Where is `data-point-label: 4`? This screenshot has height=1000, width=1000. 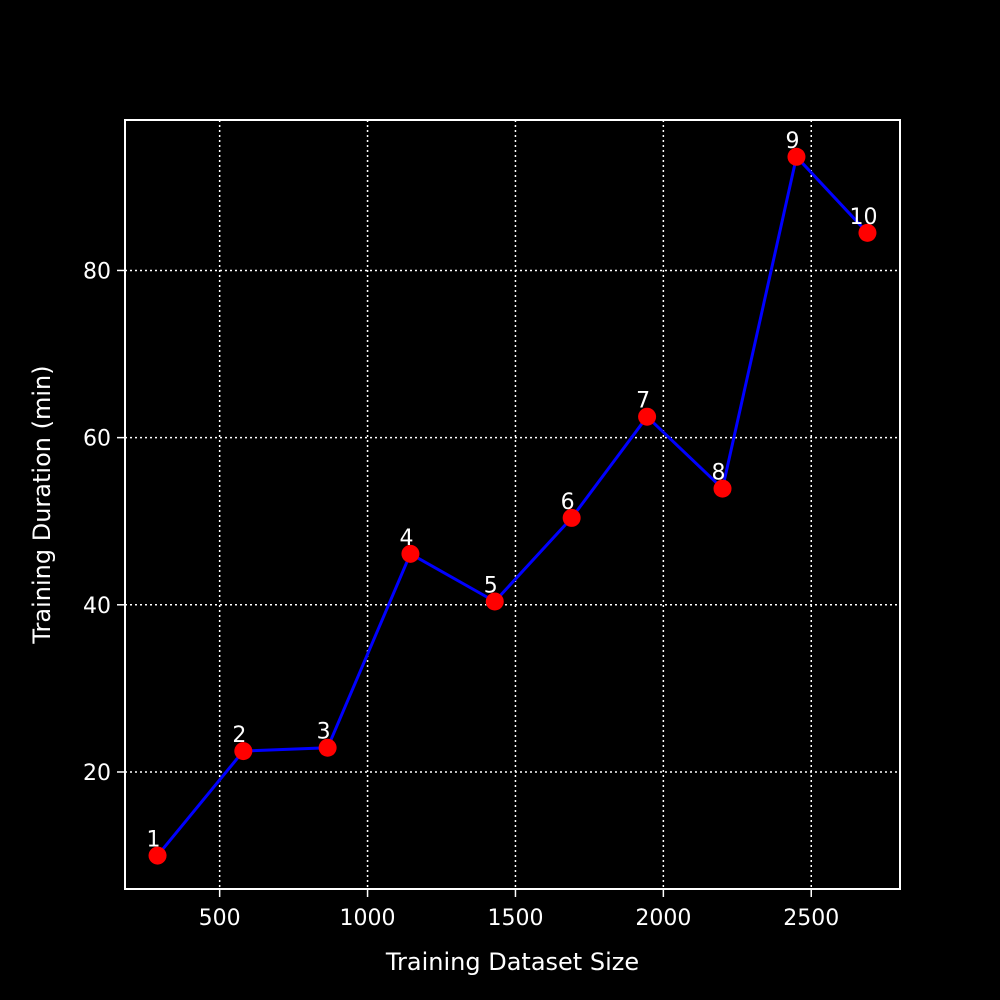
data-point-label: 4 is located at coordinates (406, 538).